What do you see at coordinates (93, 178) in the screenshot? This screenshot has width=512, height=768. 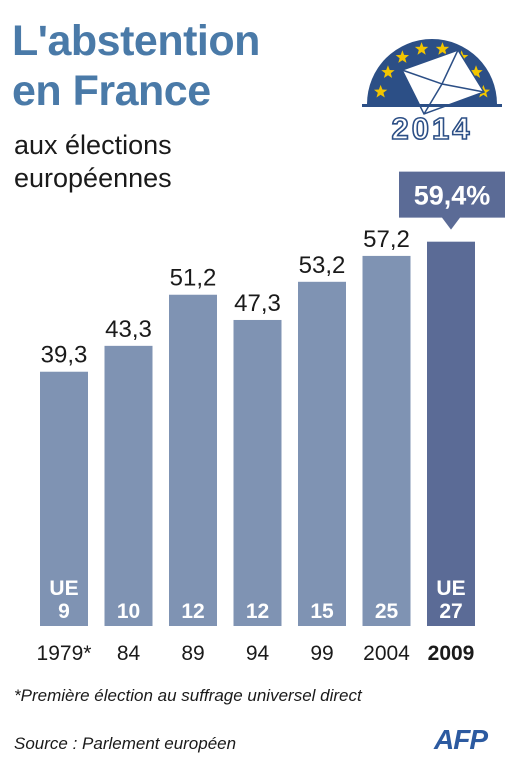 I see `subtitle-line-2: européennes` at bounding box center [93, 178].